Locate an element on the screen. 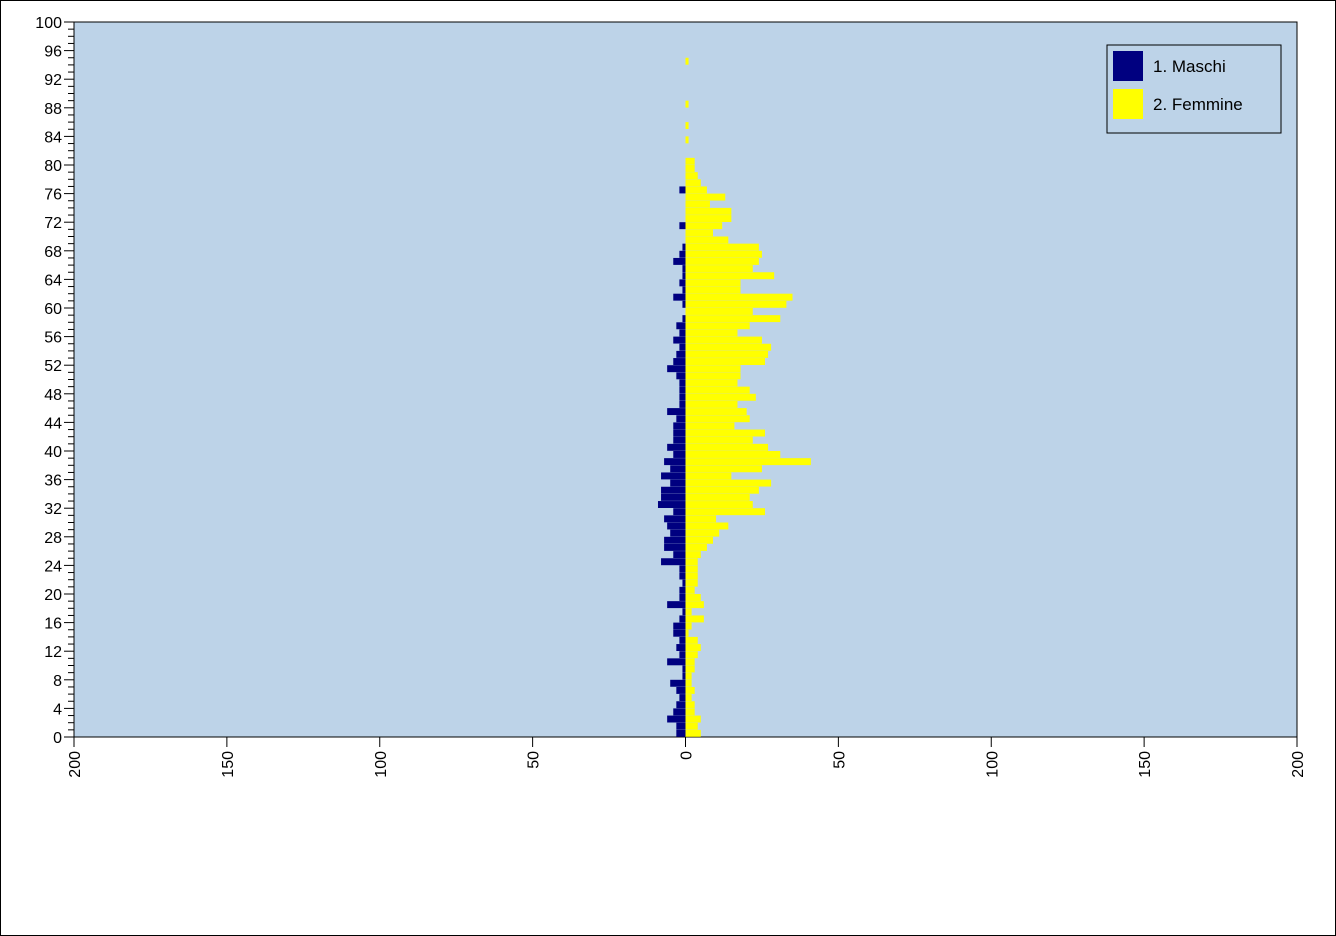 This screenshot has height=936, width=1336. y-tick-label: 92 is located at coordinates (53, 80).